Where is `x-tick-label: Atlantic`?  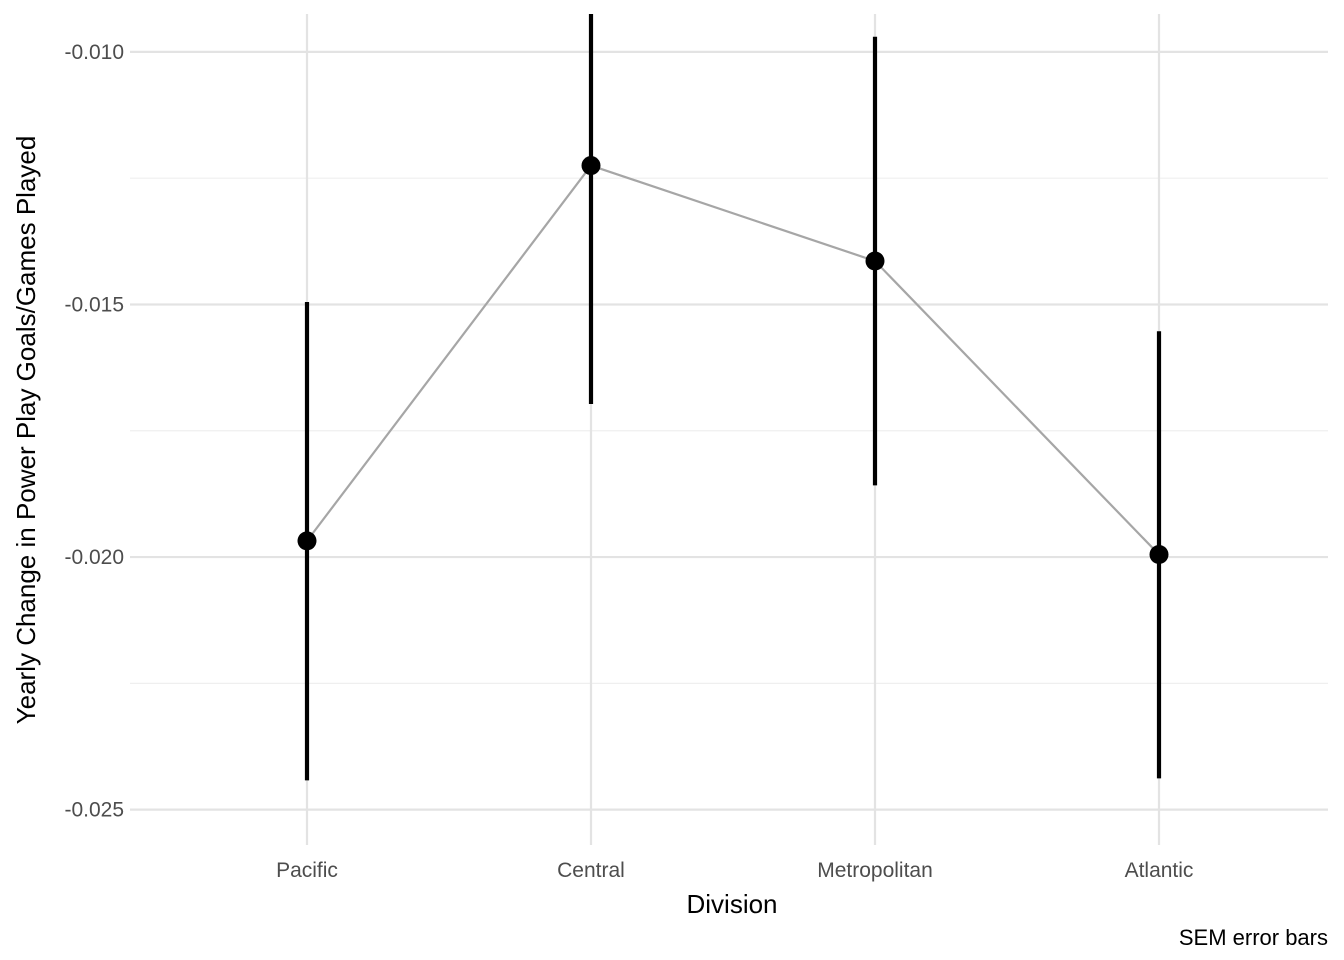
x-tick-label: Atlantic is located at coordinates (1159, 870).